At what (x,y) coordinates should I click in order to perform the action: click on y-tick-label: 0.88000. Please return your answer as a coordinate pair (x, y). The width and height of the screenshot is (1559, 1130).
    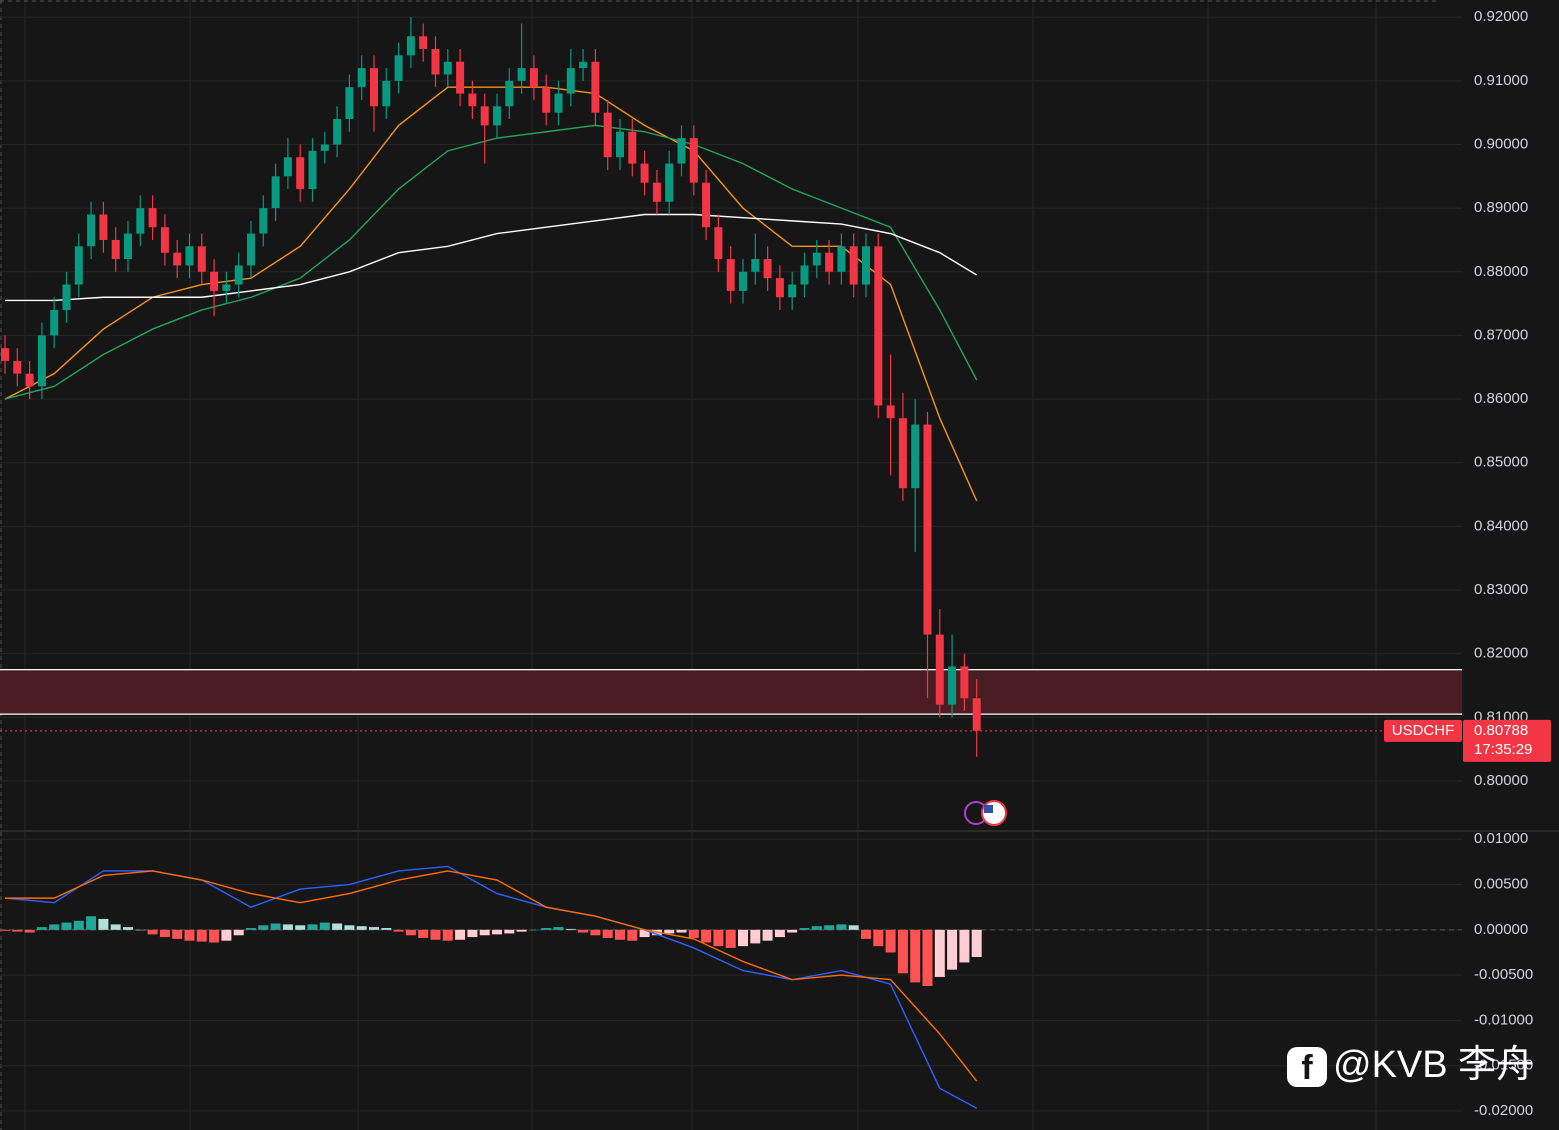
    Looking at the image, I should click on (1501, 271).